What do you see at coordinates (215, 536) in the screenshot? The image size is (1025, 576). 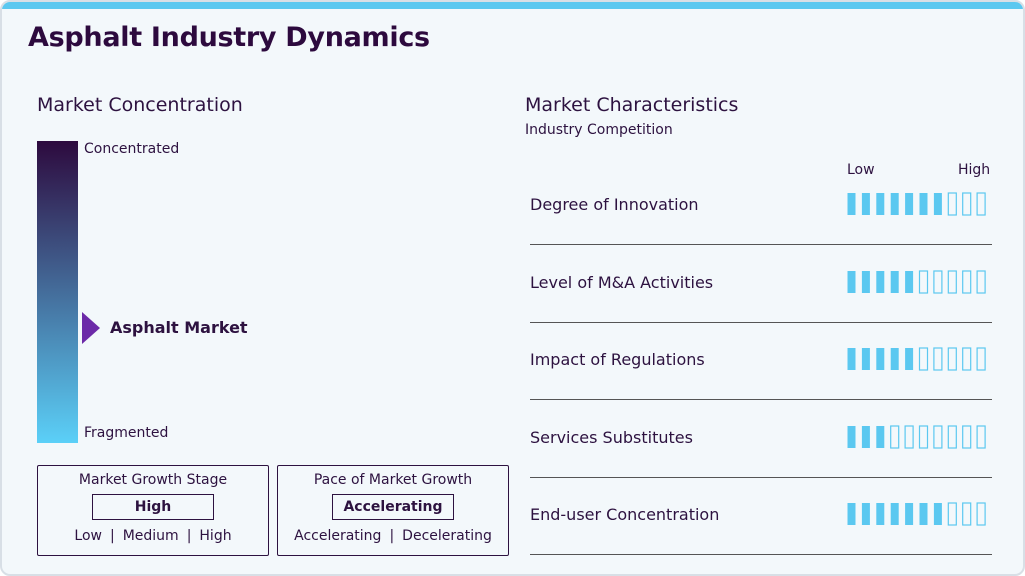 I see `option: High` at bounding box center [215, 536].